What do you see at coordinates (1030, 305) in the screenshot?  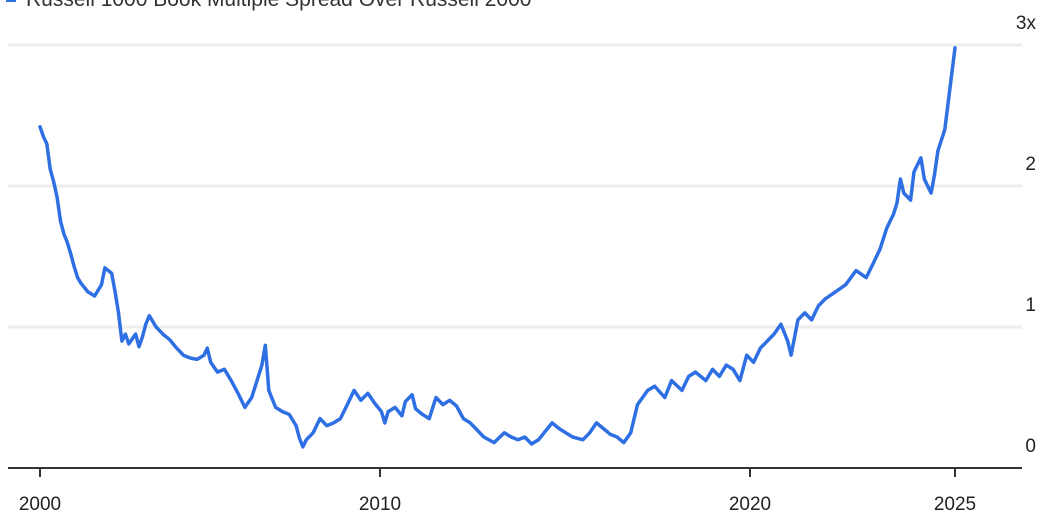 I see `y-tick-label: 1` at bounding box center [1030, 305].